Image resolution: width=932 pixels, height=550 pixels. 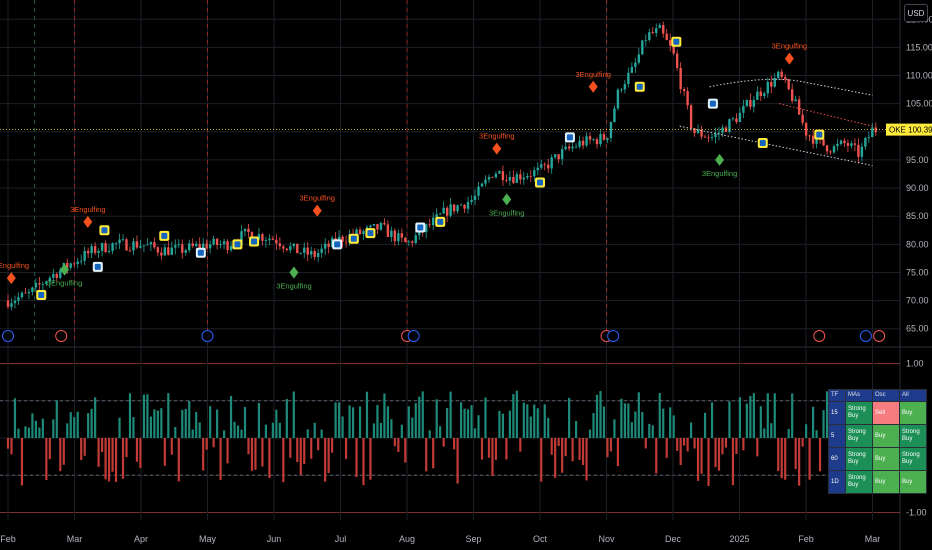 What do you see at coordinates (865, 336) in the screenshot?
I see `dividend-marker-icon` at bounding box center [865, 336].